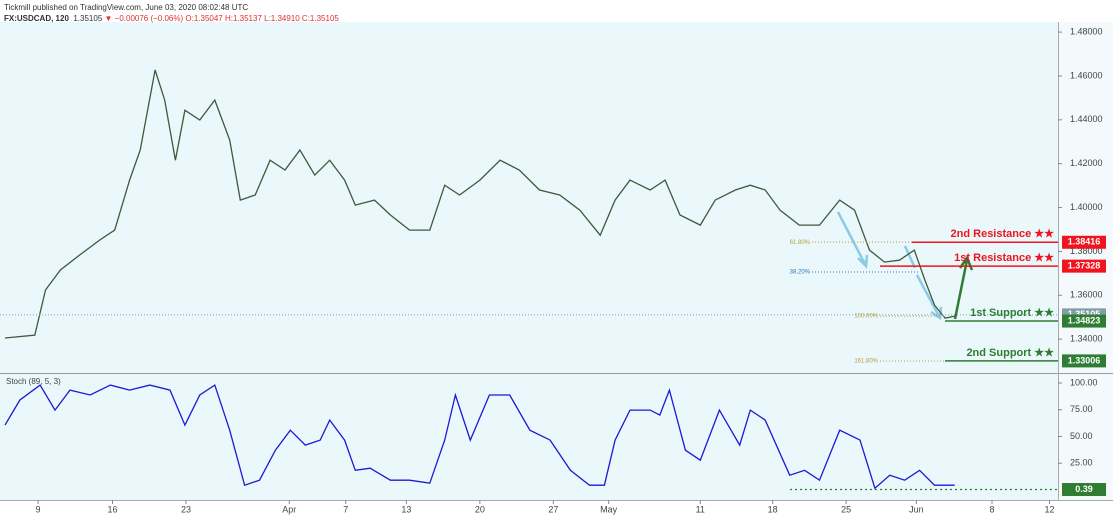 The width and height of the screenshot is (1113, 523). I want to click on x-tick-label: 27, so click(553, 509).